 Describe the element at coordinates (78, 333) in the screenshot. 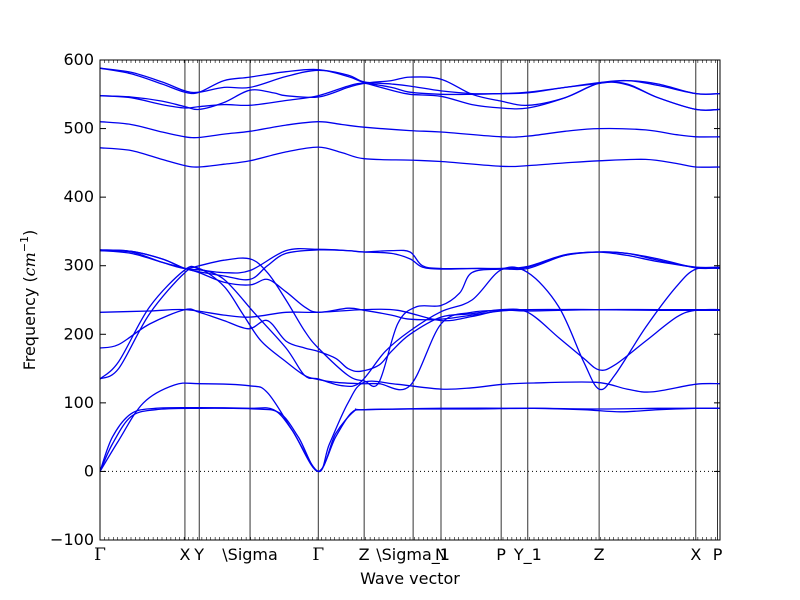

I see `y-tick-label: 200` at that location.